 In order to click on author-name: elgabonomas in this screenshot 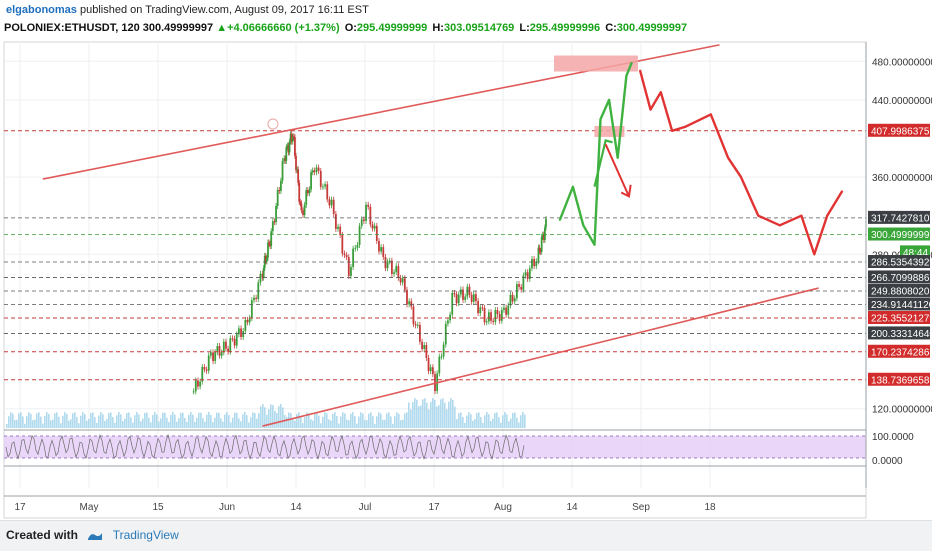, I will do `click(41, 10)`.